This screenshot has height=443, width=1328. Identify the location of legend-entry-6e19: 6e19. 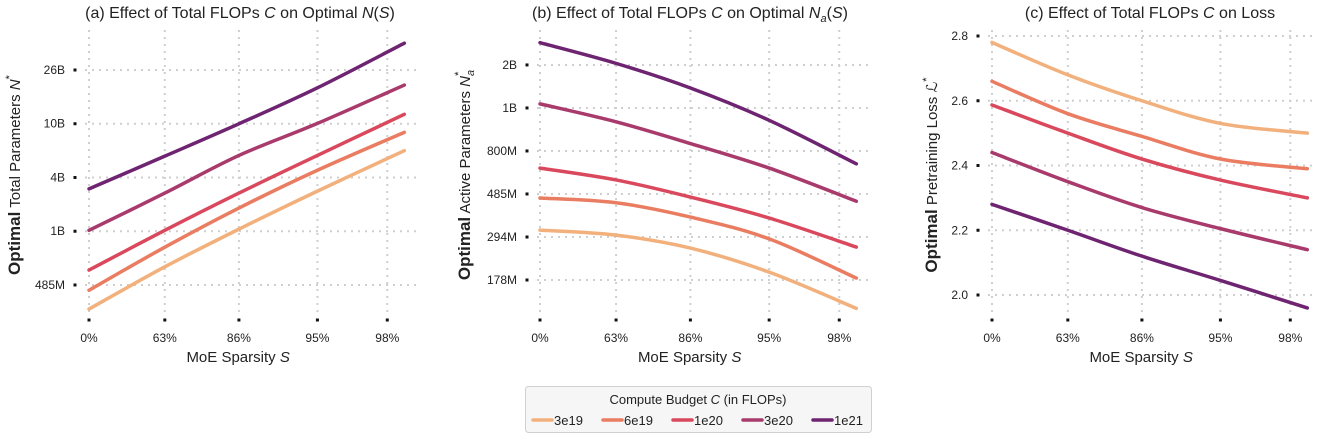
(627, 420).